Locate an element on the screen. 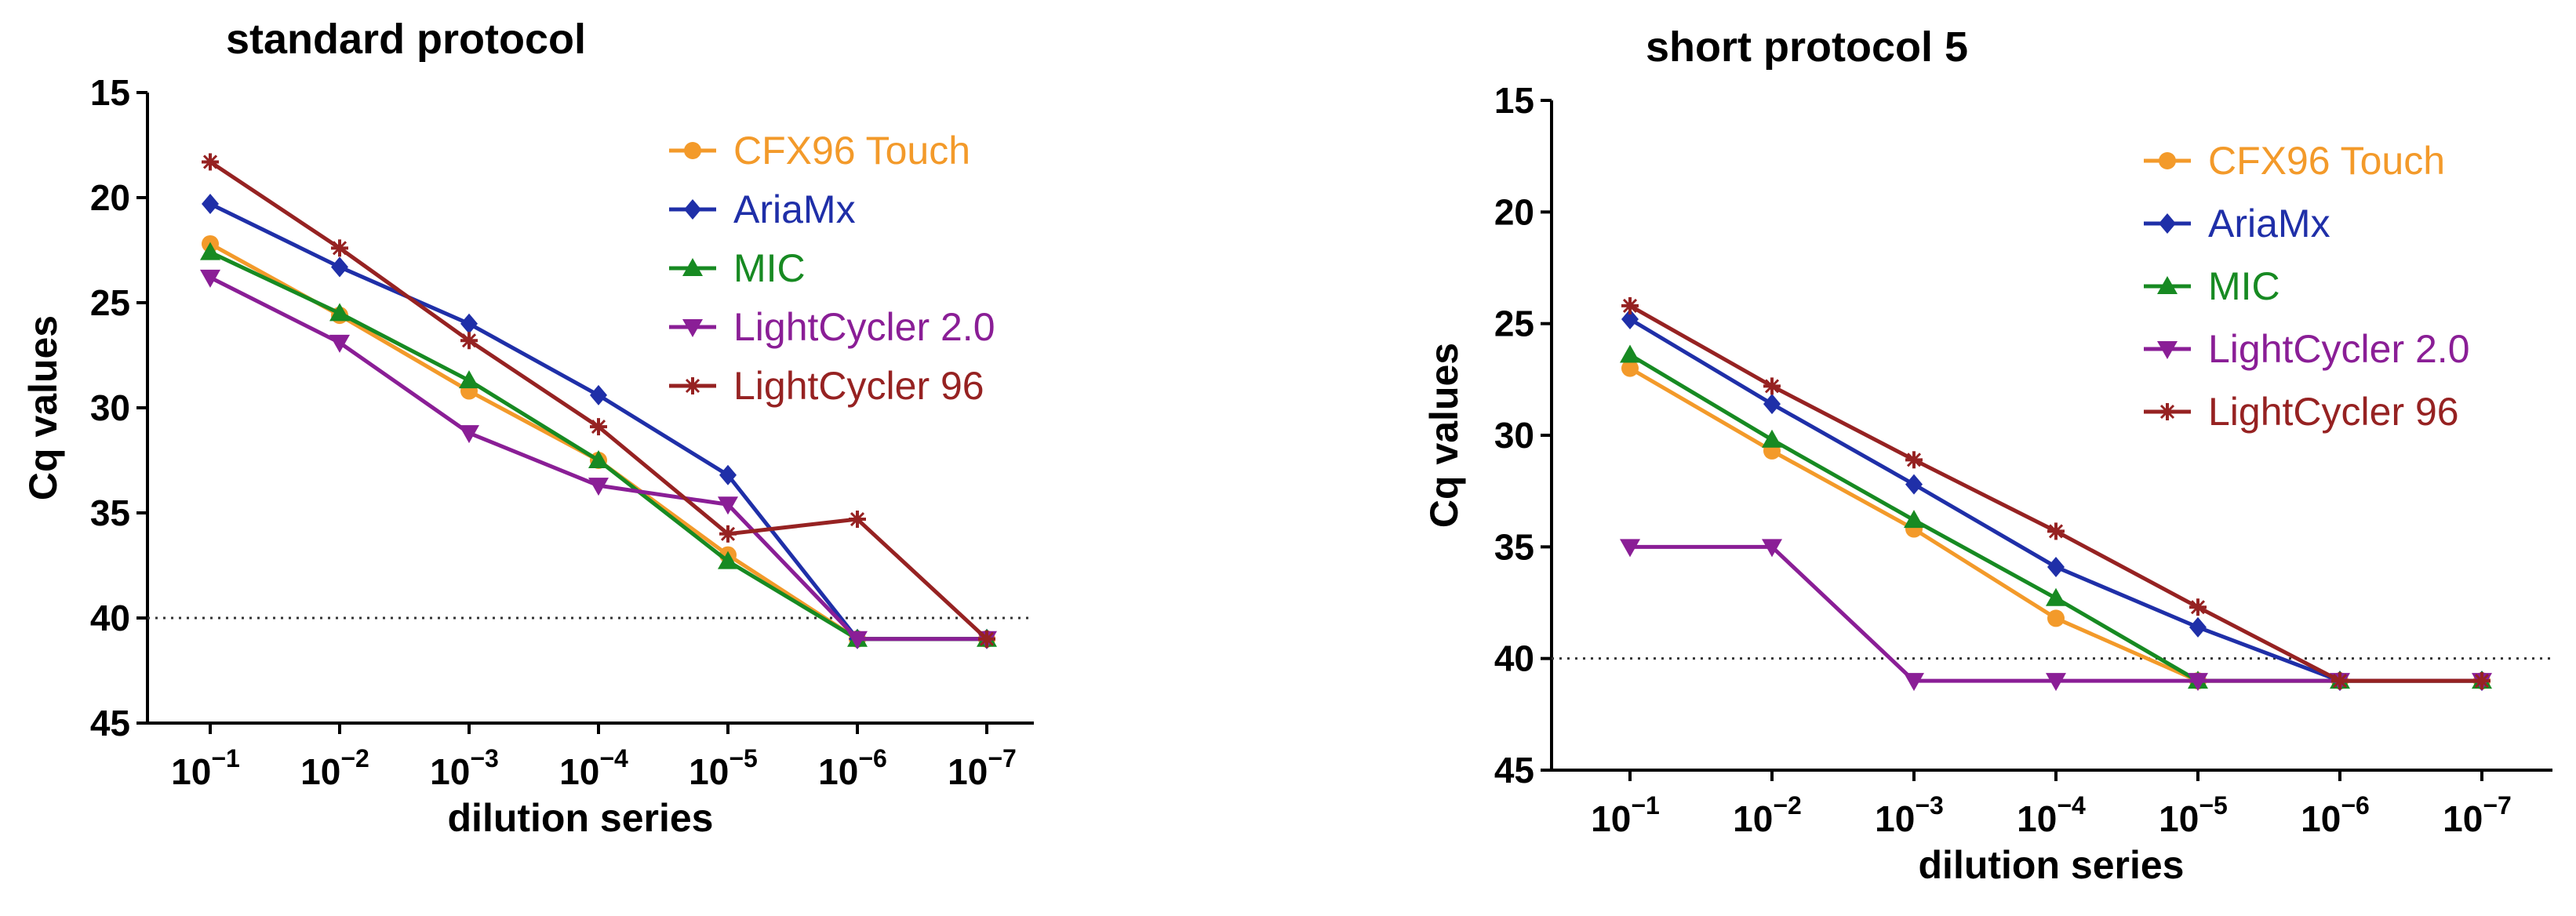 The width and height of the screenshot is (2576, 916). chart-title: short protocol 5 is located at coordinates (1807, 48).